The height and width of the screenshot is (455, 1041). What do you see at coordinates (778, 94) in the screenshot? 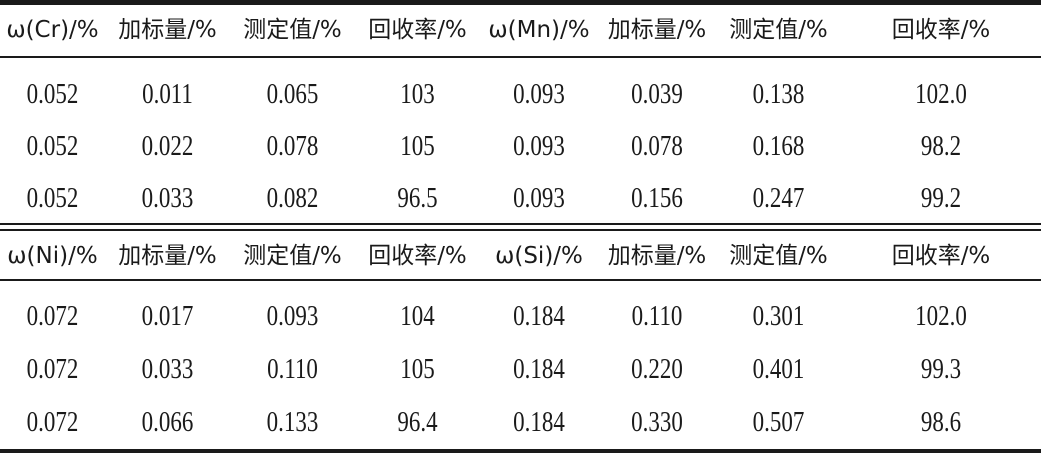
I see `table-cell: 0.138` at bounding box center [778, 94].